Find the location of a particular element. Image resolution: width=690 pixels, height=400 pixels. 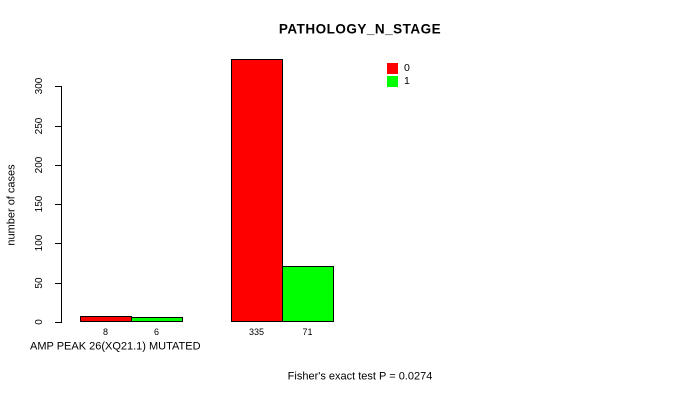

y-tick-label: 200 is located at coordinates (39, 165).